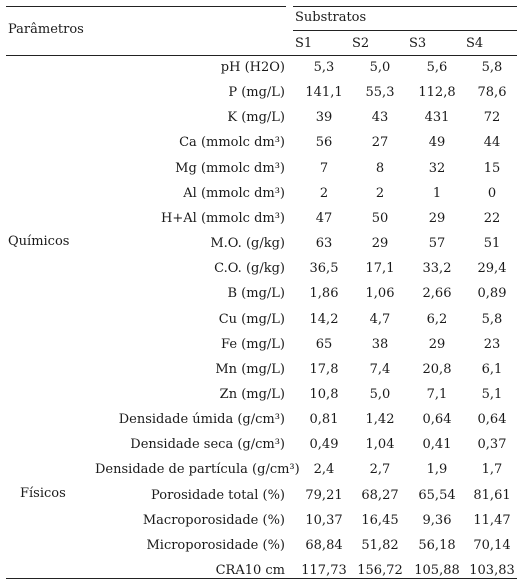  What do you see at coordinates (43, 493) in the screenshot?
I see `group-label-fisicos: Físicos` at bounding box center [43, 493].